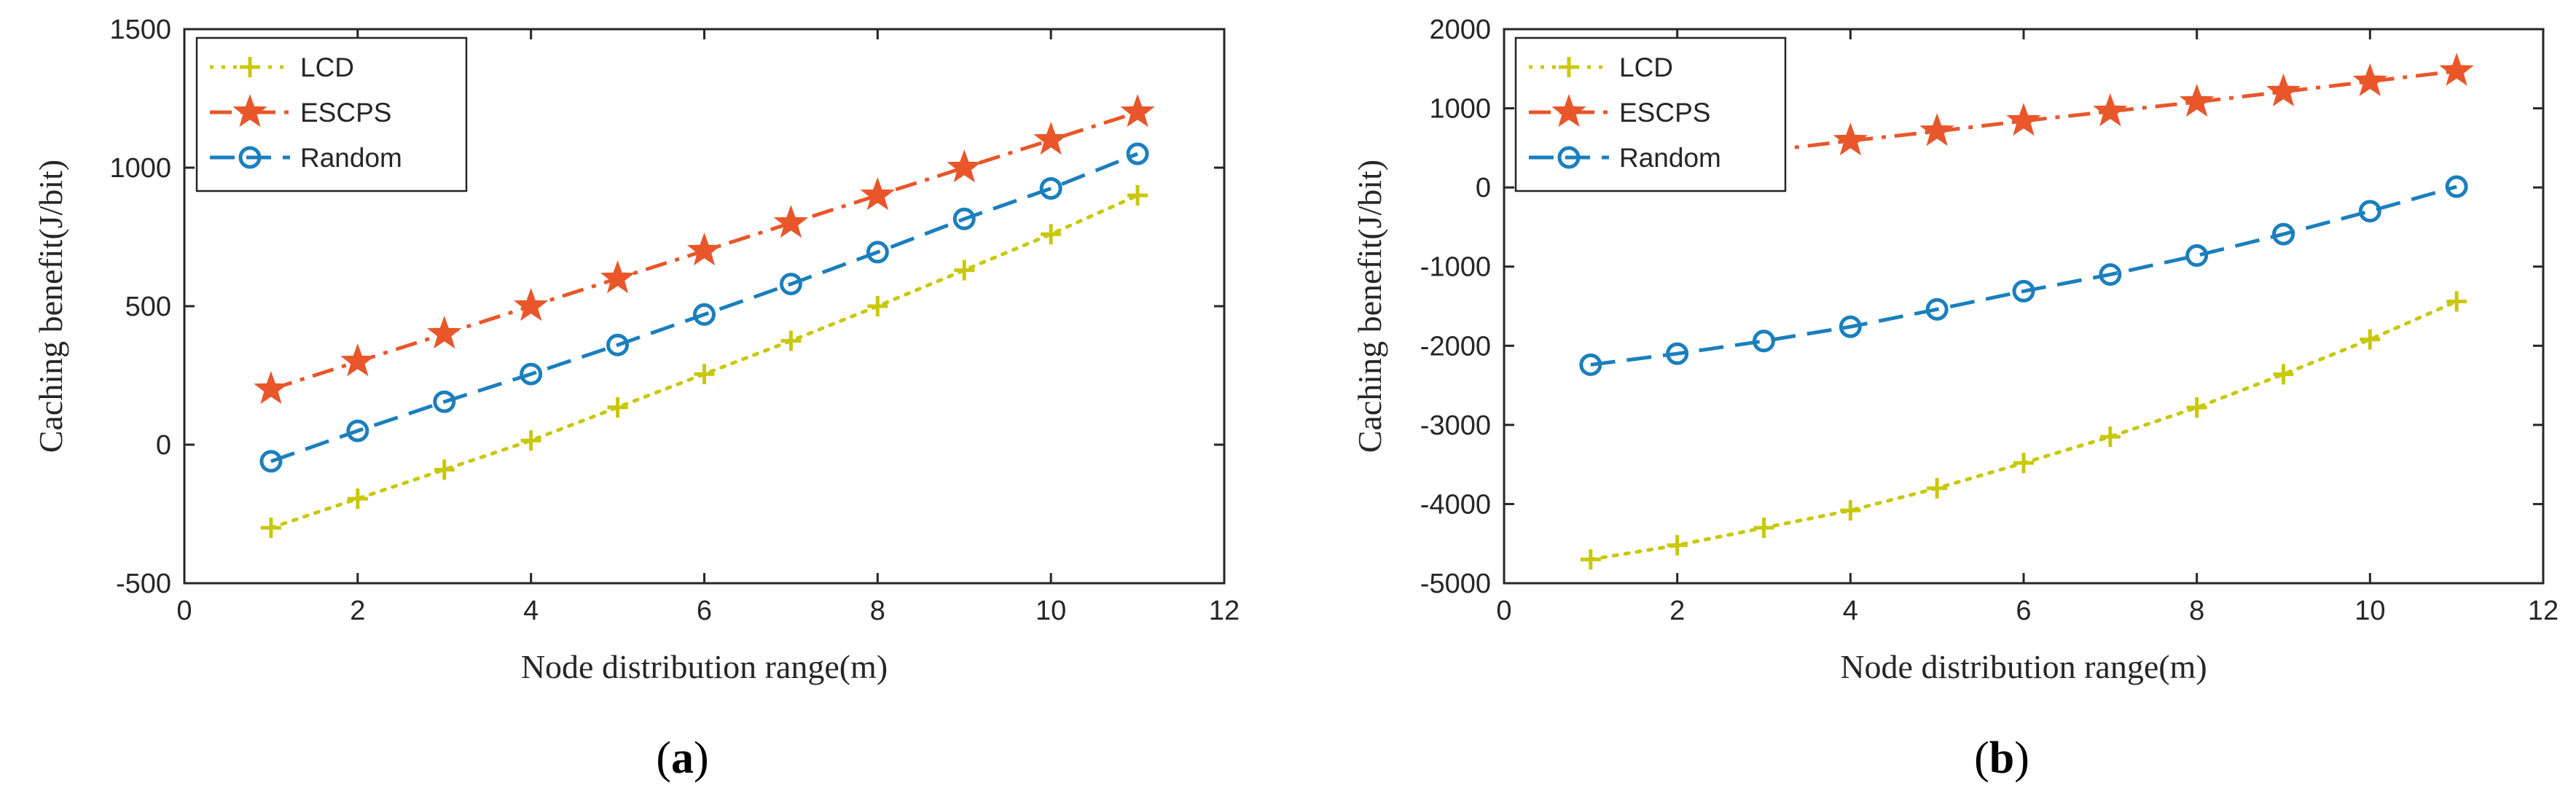 The width and height of the screenshot is (2576, 799). I want to click on series-line-random, so click(704, 308).